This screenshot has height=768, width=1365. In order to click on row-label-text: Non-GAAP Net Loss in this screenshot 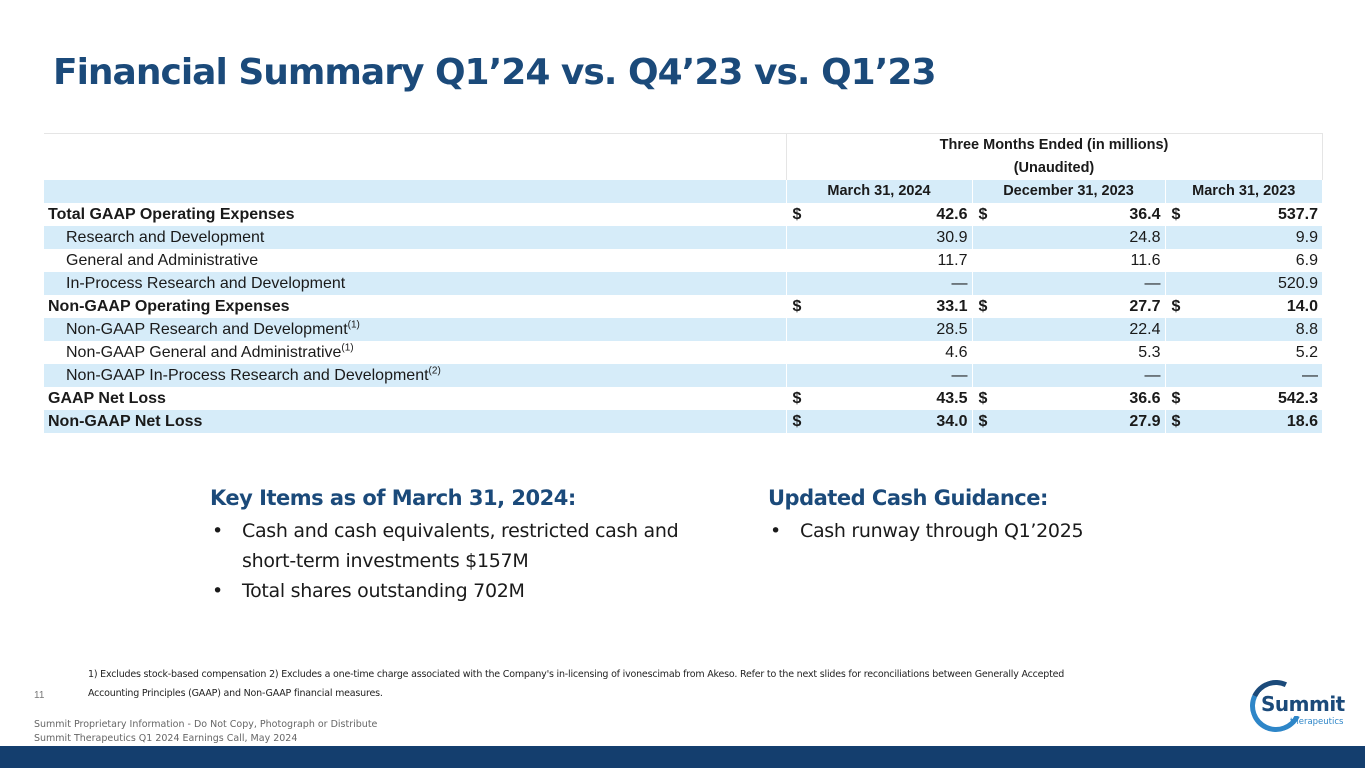, I will do `click(125, 421)`.